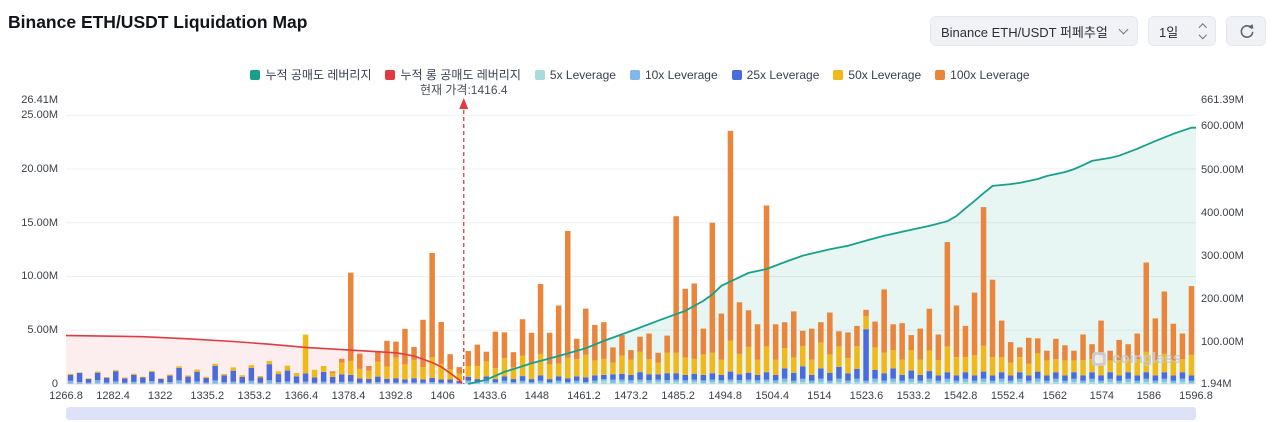  I want to click on legend-item: 100x Leverage, so click(982, 75).